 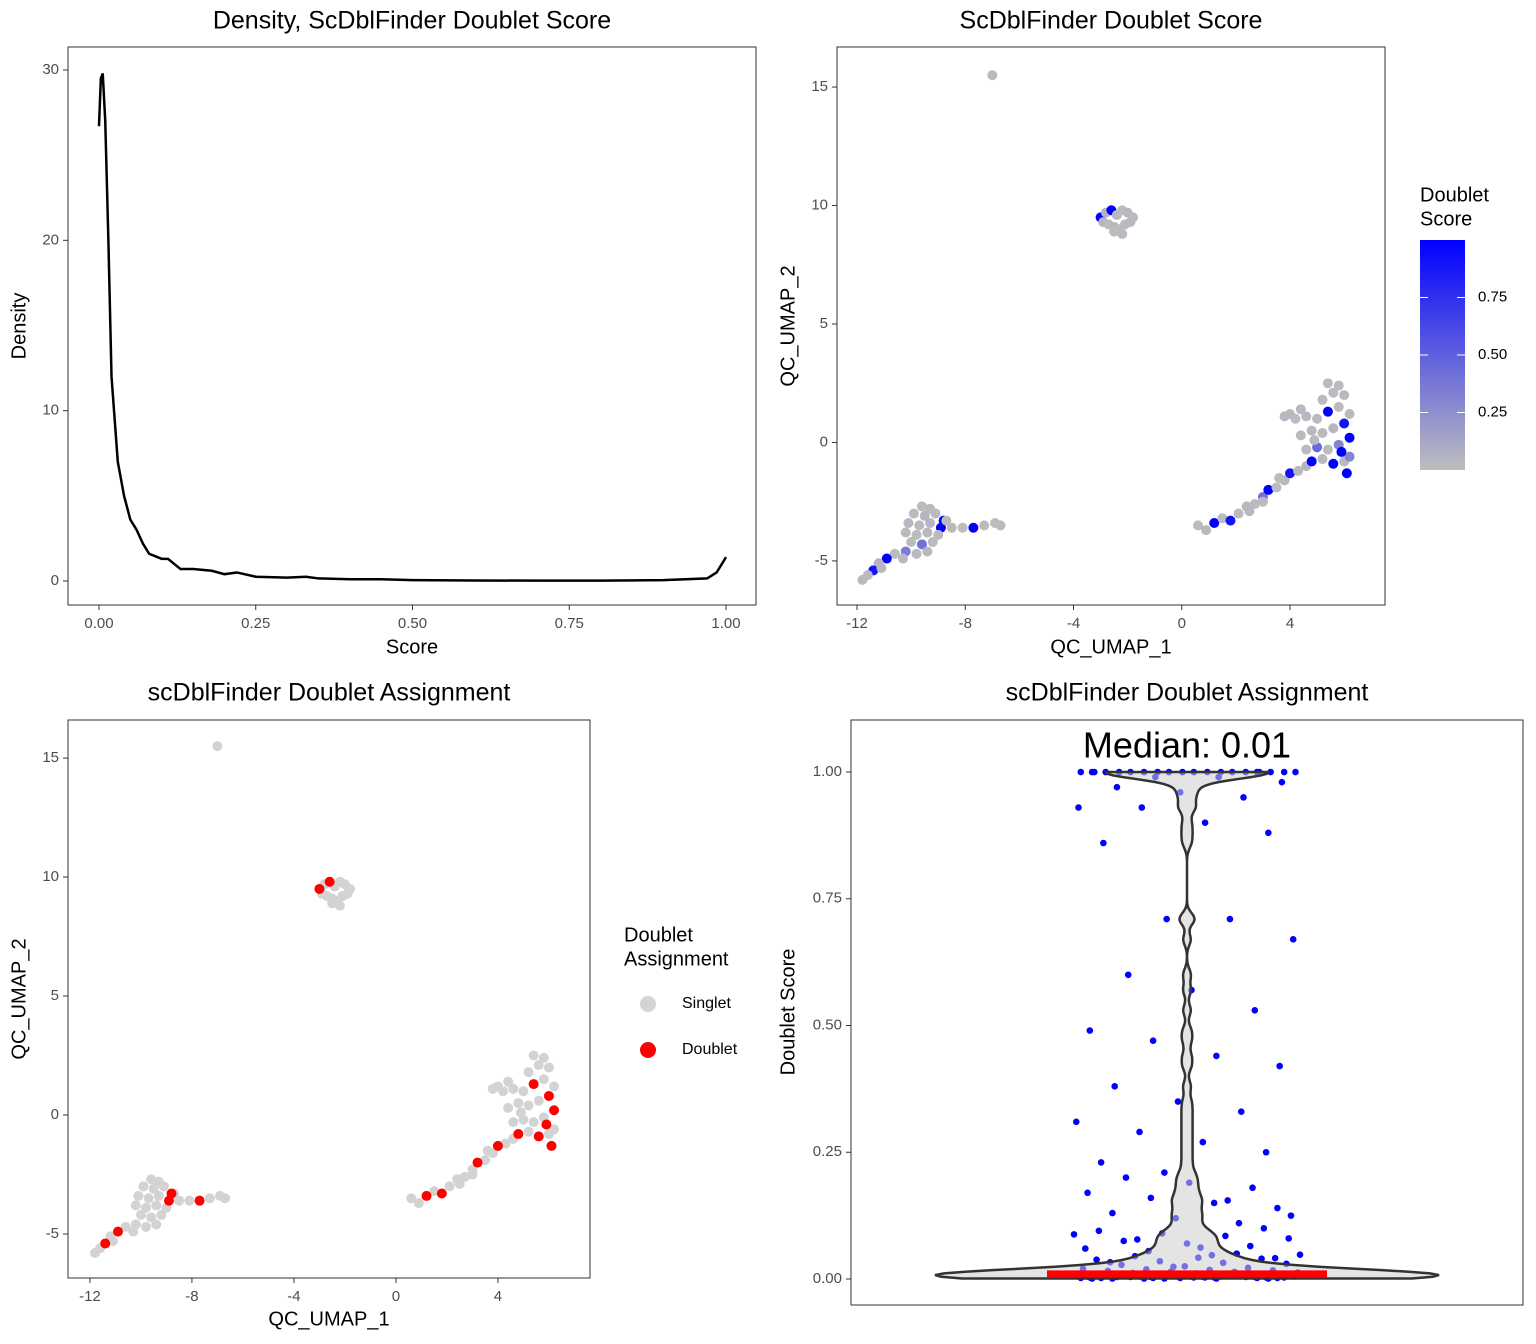 What do you see at coordinates (710, 1049) in the screenshot?
I see `legend-label: Doublet` at bounding box center [710, 1049].